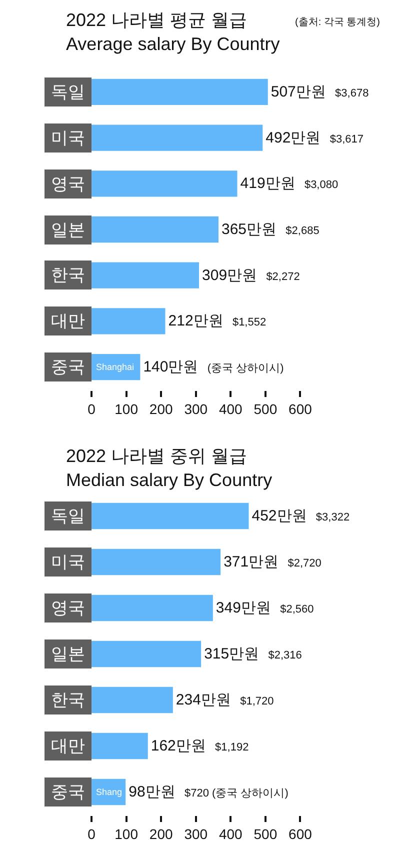 The image size is (418, 863). Describe the element at coordinates (115, 367) in the screenshot. I see `annotation: Shanghai` at that location.